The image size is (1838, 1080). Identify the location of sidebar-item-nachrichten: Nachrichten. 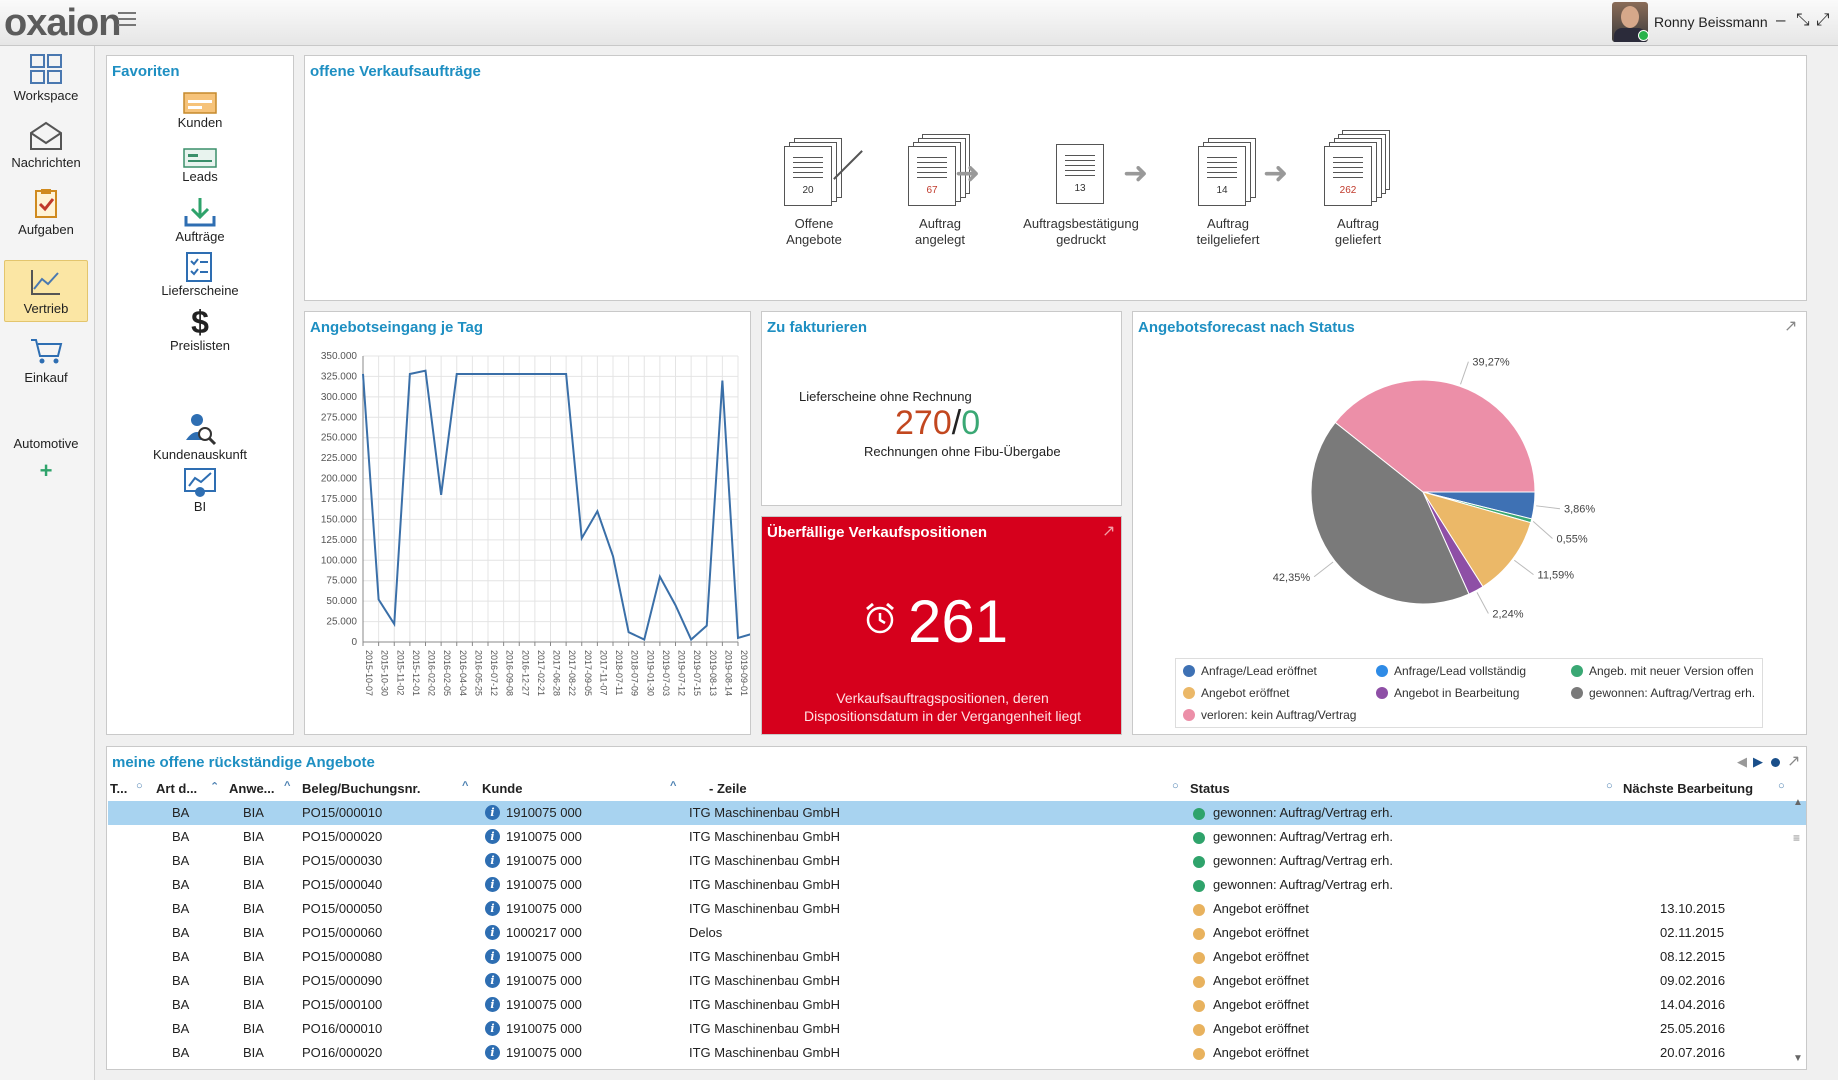
(46, 145).